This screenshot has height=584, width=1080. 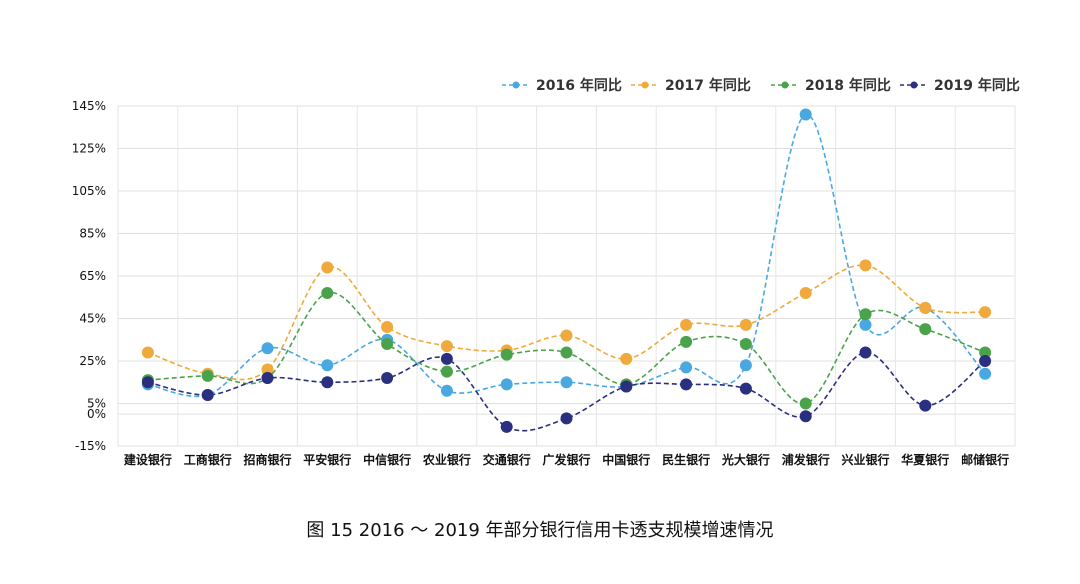 What do you see at coordinates (708, 85) in the screenshot?
I see `legend-label: 2017 年同比` at bounding box center [708, 85].